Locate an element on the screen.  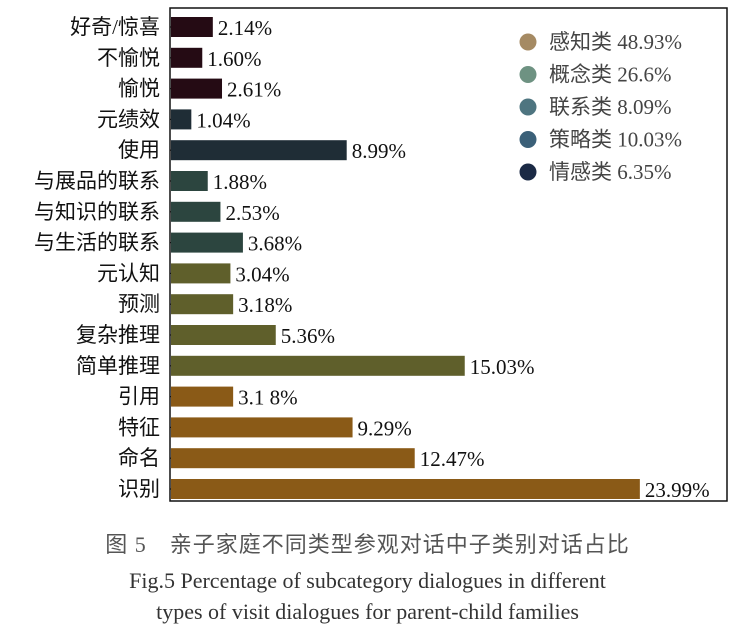
category-label: 与生活的联系 is located at coordinates (97, 243).